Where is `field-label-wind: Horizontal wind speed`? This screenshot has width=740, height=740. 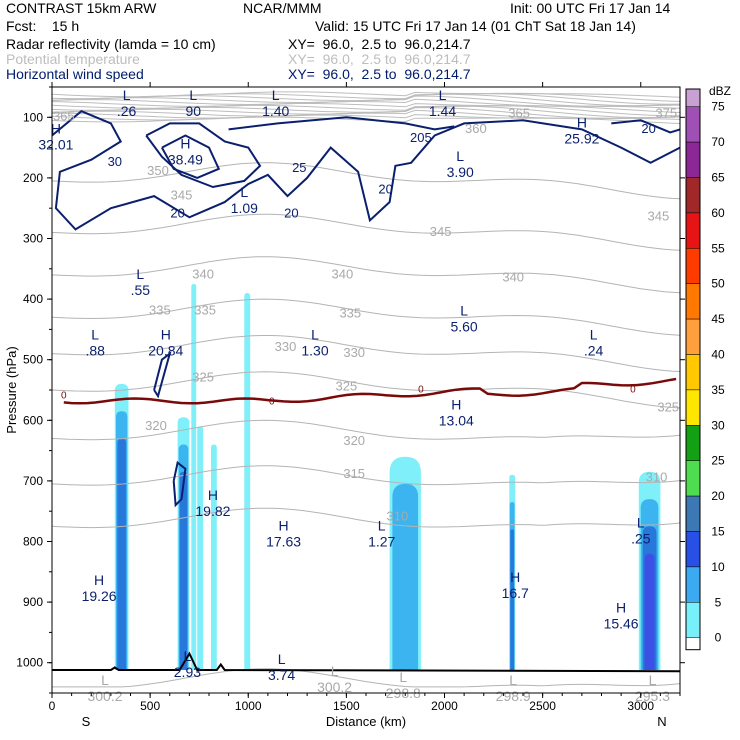
field-label-wind: Horizontal wind speed is located at coordinates (75, 74).